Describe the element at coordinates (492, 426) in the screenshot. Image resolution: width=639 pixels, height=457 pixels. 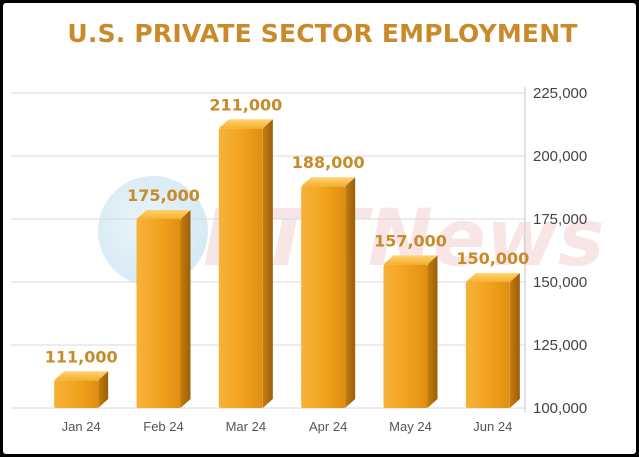
I see `x-tick-label: Jun 24` at that location.